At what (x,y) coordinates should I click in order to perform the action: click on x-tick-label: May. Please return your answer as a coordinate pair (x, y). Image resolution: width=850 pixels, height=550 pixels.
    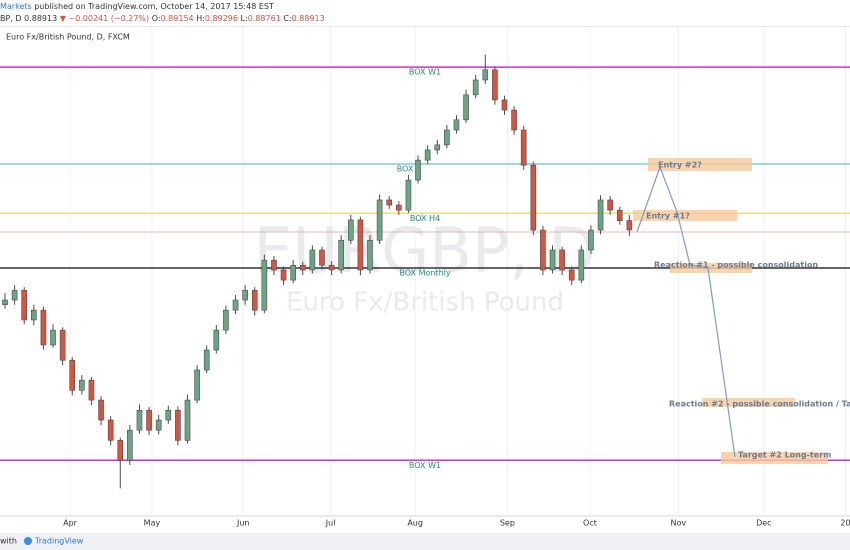
    Looking at the image, I should click on (152, 523).